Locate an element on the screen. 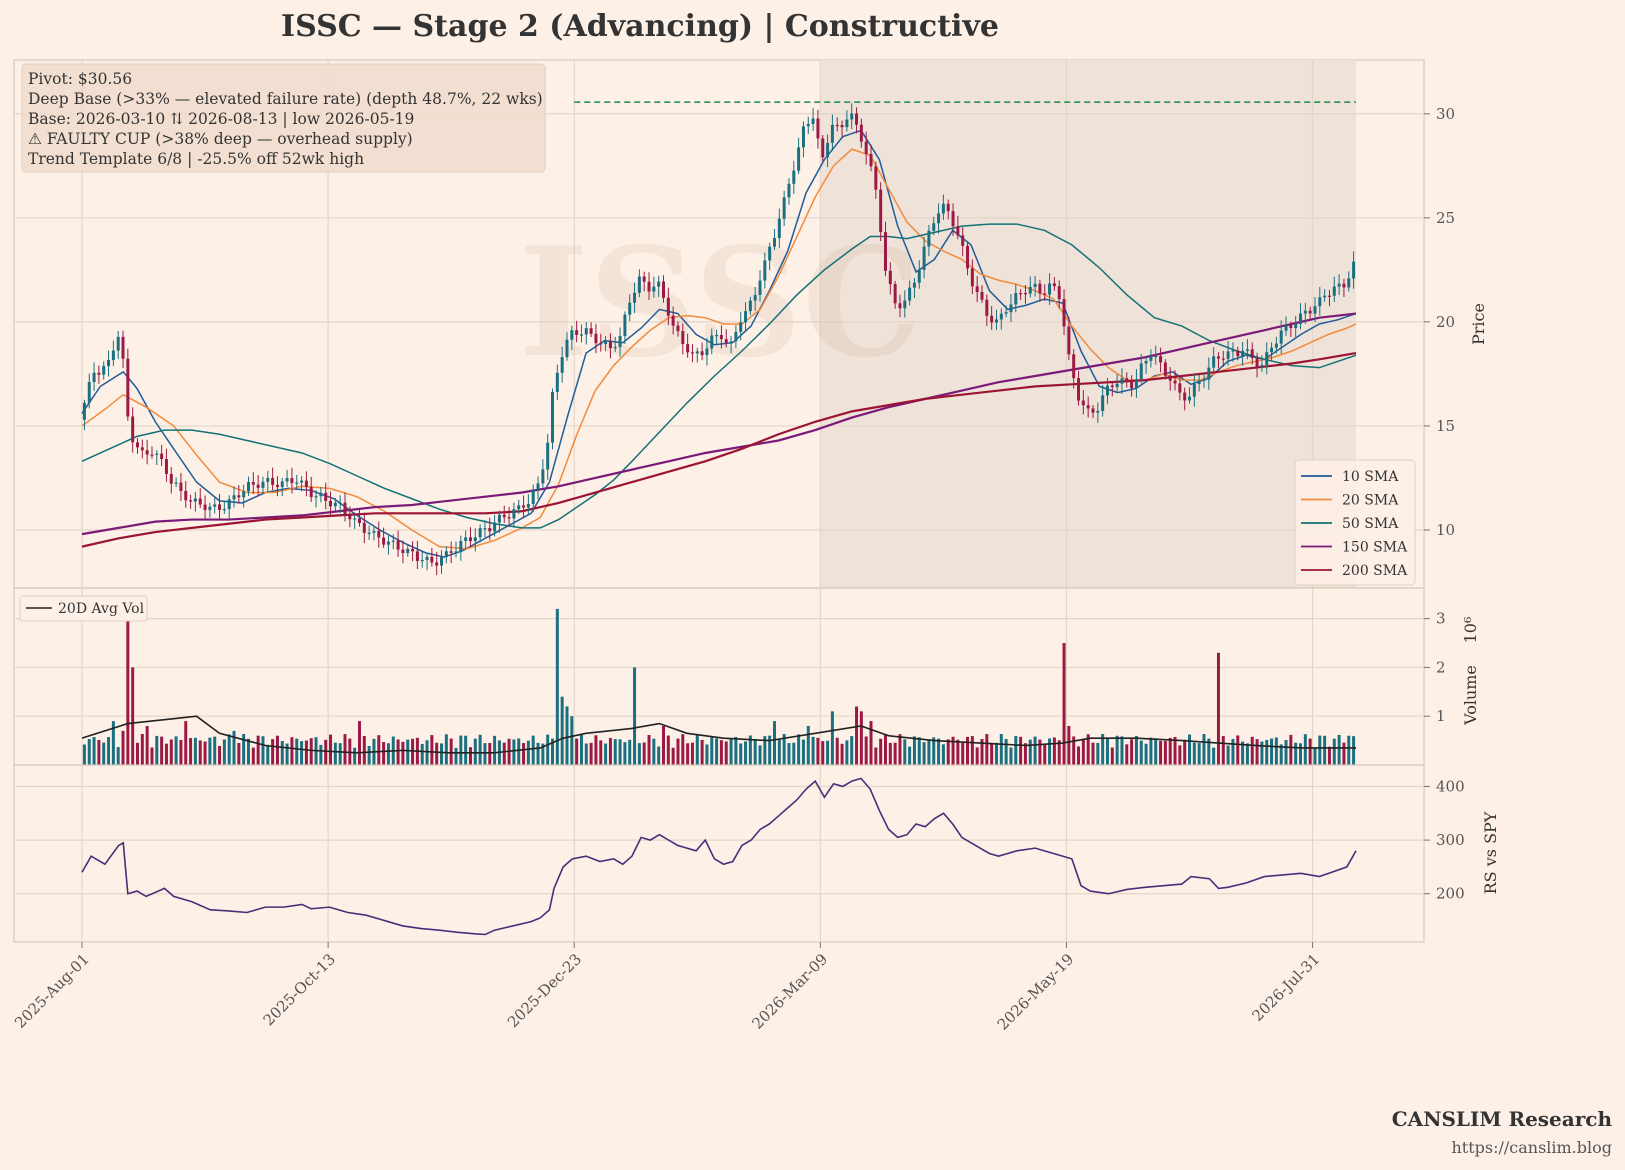  price-tick-label: 10 is located at coordinates (1445, 530).